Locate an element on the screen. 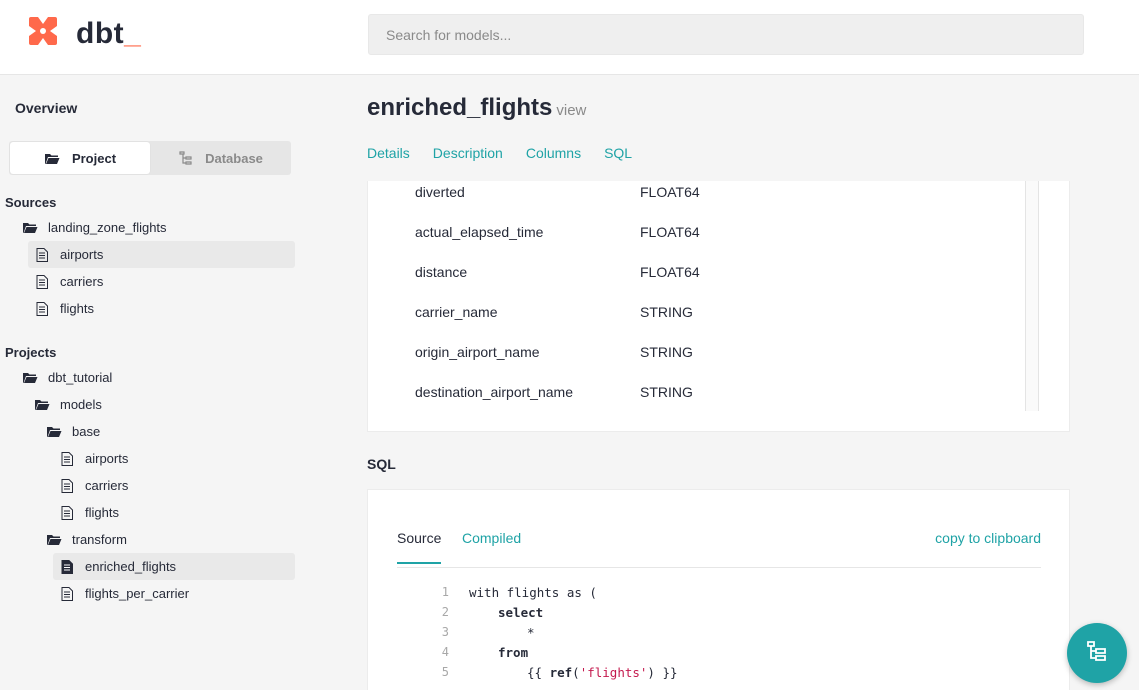  tab-description: Description is located at coordinates (467, 153).